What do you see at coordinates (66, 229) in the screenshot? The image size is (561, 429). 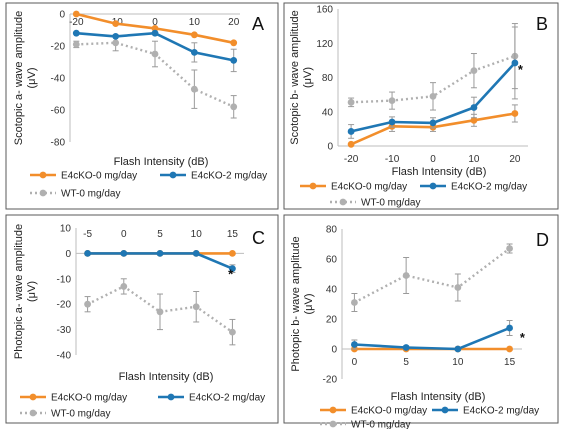 I see `y-tick-label: 10` at bounding box center [66, 229].